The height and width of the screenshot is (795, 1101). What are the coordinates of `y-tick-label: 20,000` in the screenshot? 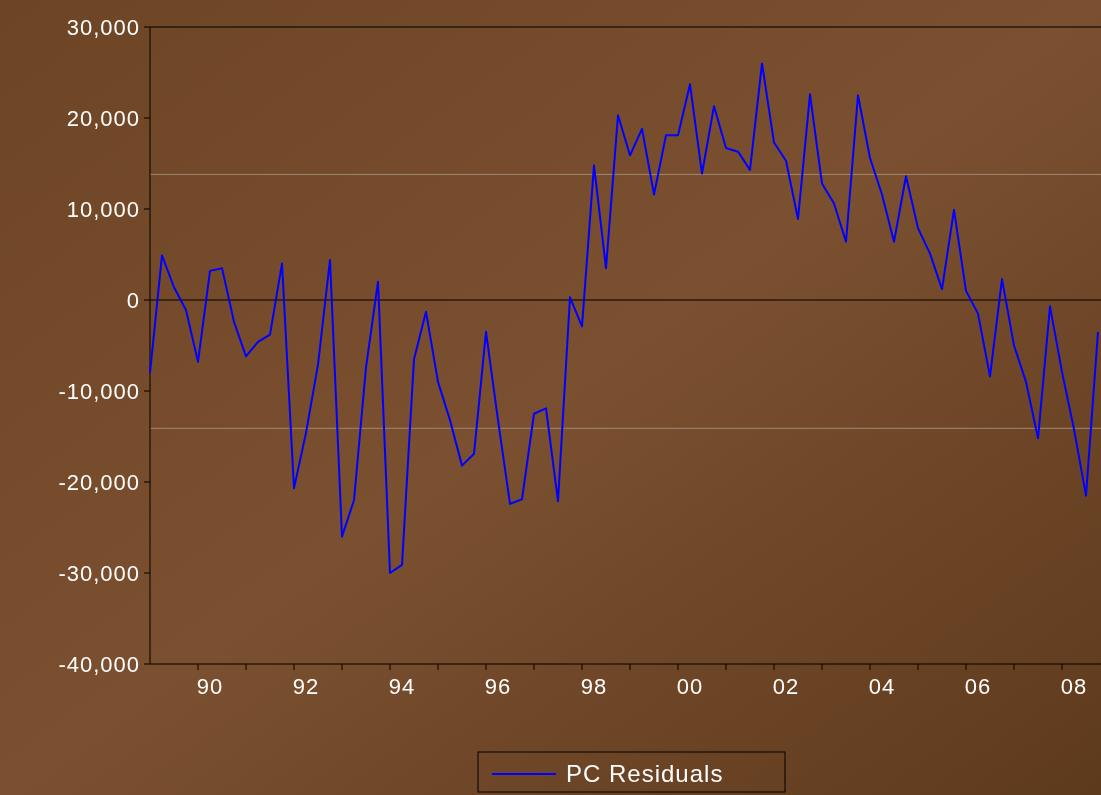 It's located at (103, 118).